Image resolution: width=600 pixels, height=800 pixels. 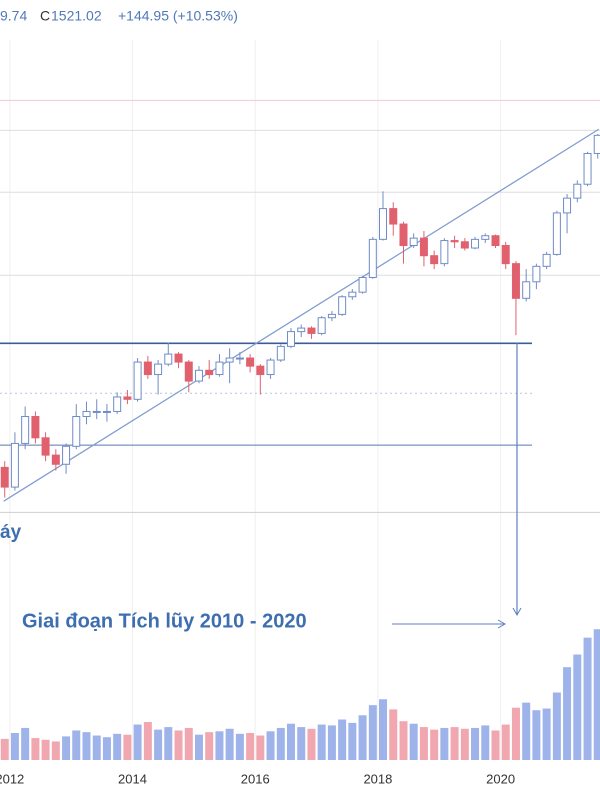 I want to click on x-tick-label: 2014, so click(x=132, y=778).